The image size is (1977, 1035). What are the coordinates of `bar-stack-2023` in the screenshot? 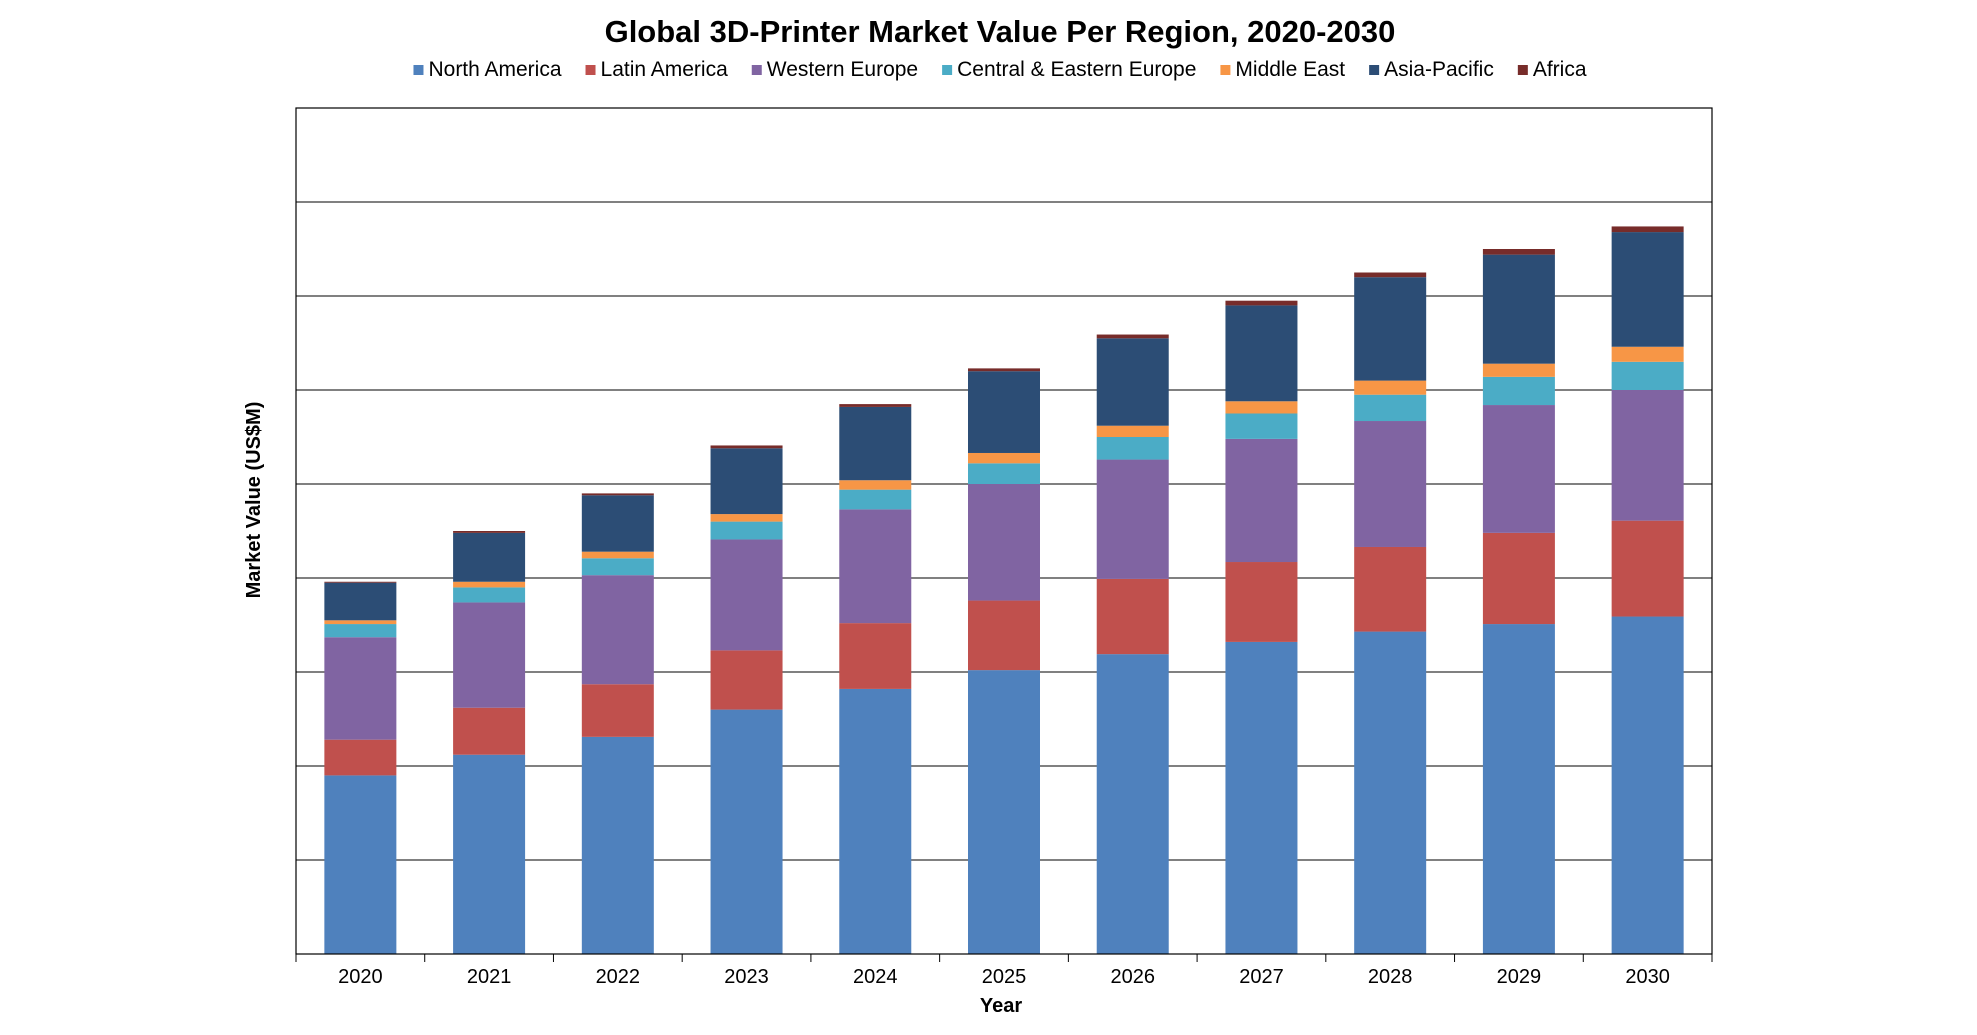 It's located at (746, 699).